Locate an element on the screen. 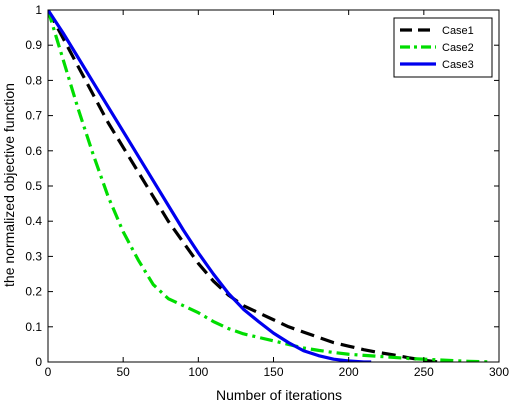 This screenshot has height=406, width=510. x-tick-label: 100 is located at coordinates (198, 372).